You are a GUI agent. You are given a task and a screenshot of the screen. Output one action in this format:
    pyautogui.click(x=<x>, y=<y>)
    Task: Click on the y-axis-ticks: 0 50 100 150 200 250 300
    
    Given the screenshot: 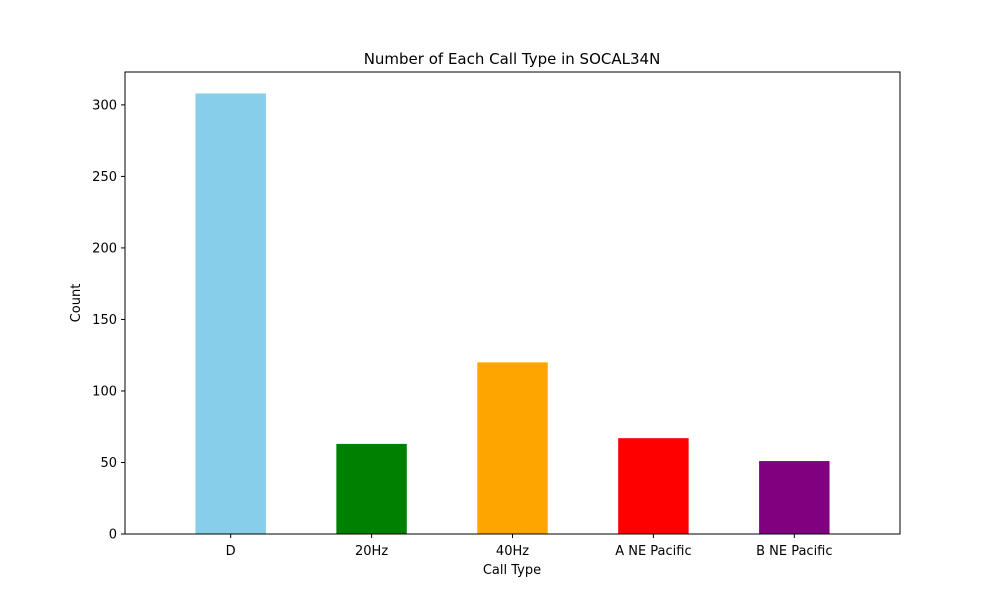 What is the action you would take?
    pyautogui.click(x=108, y=320)
    